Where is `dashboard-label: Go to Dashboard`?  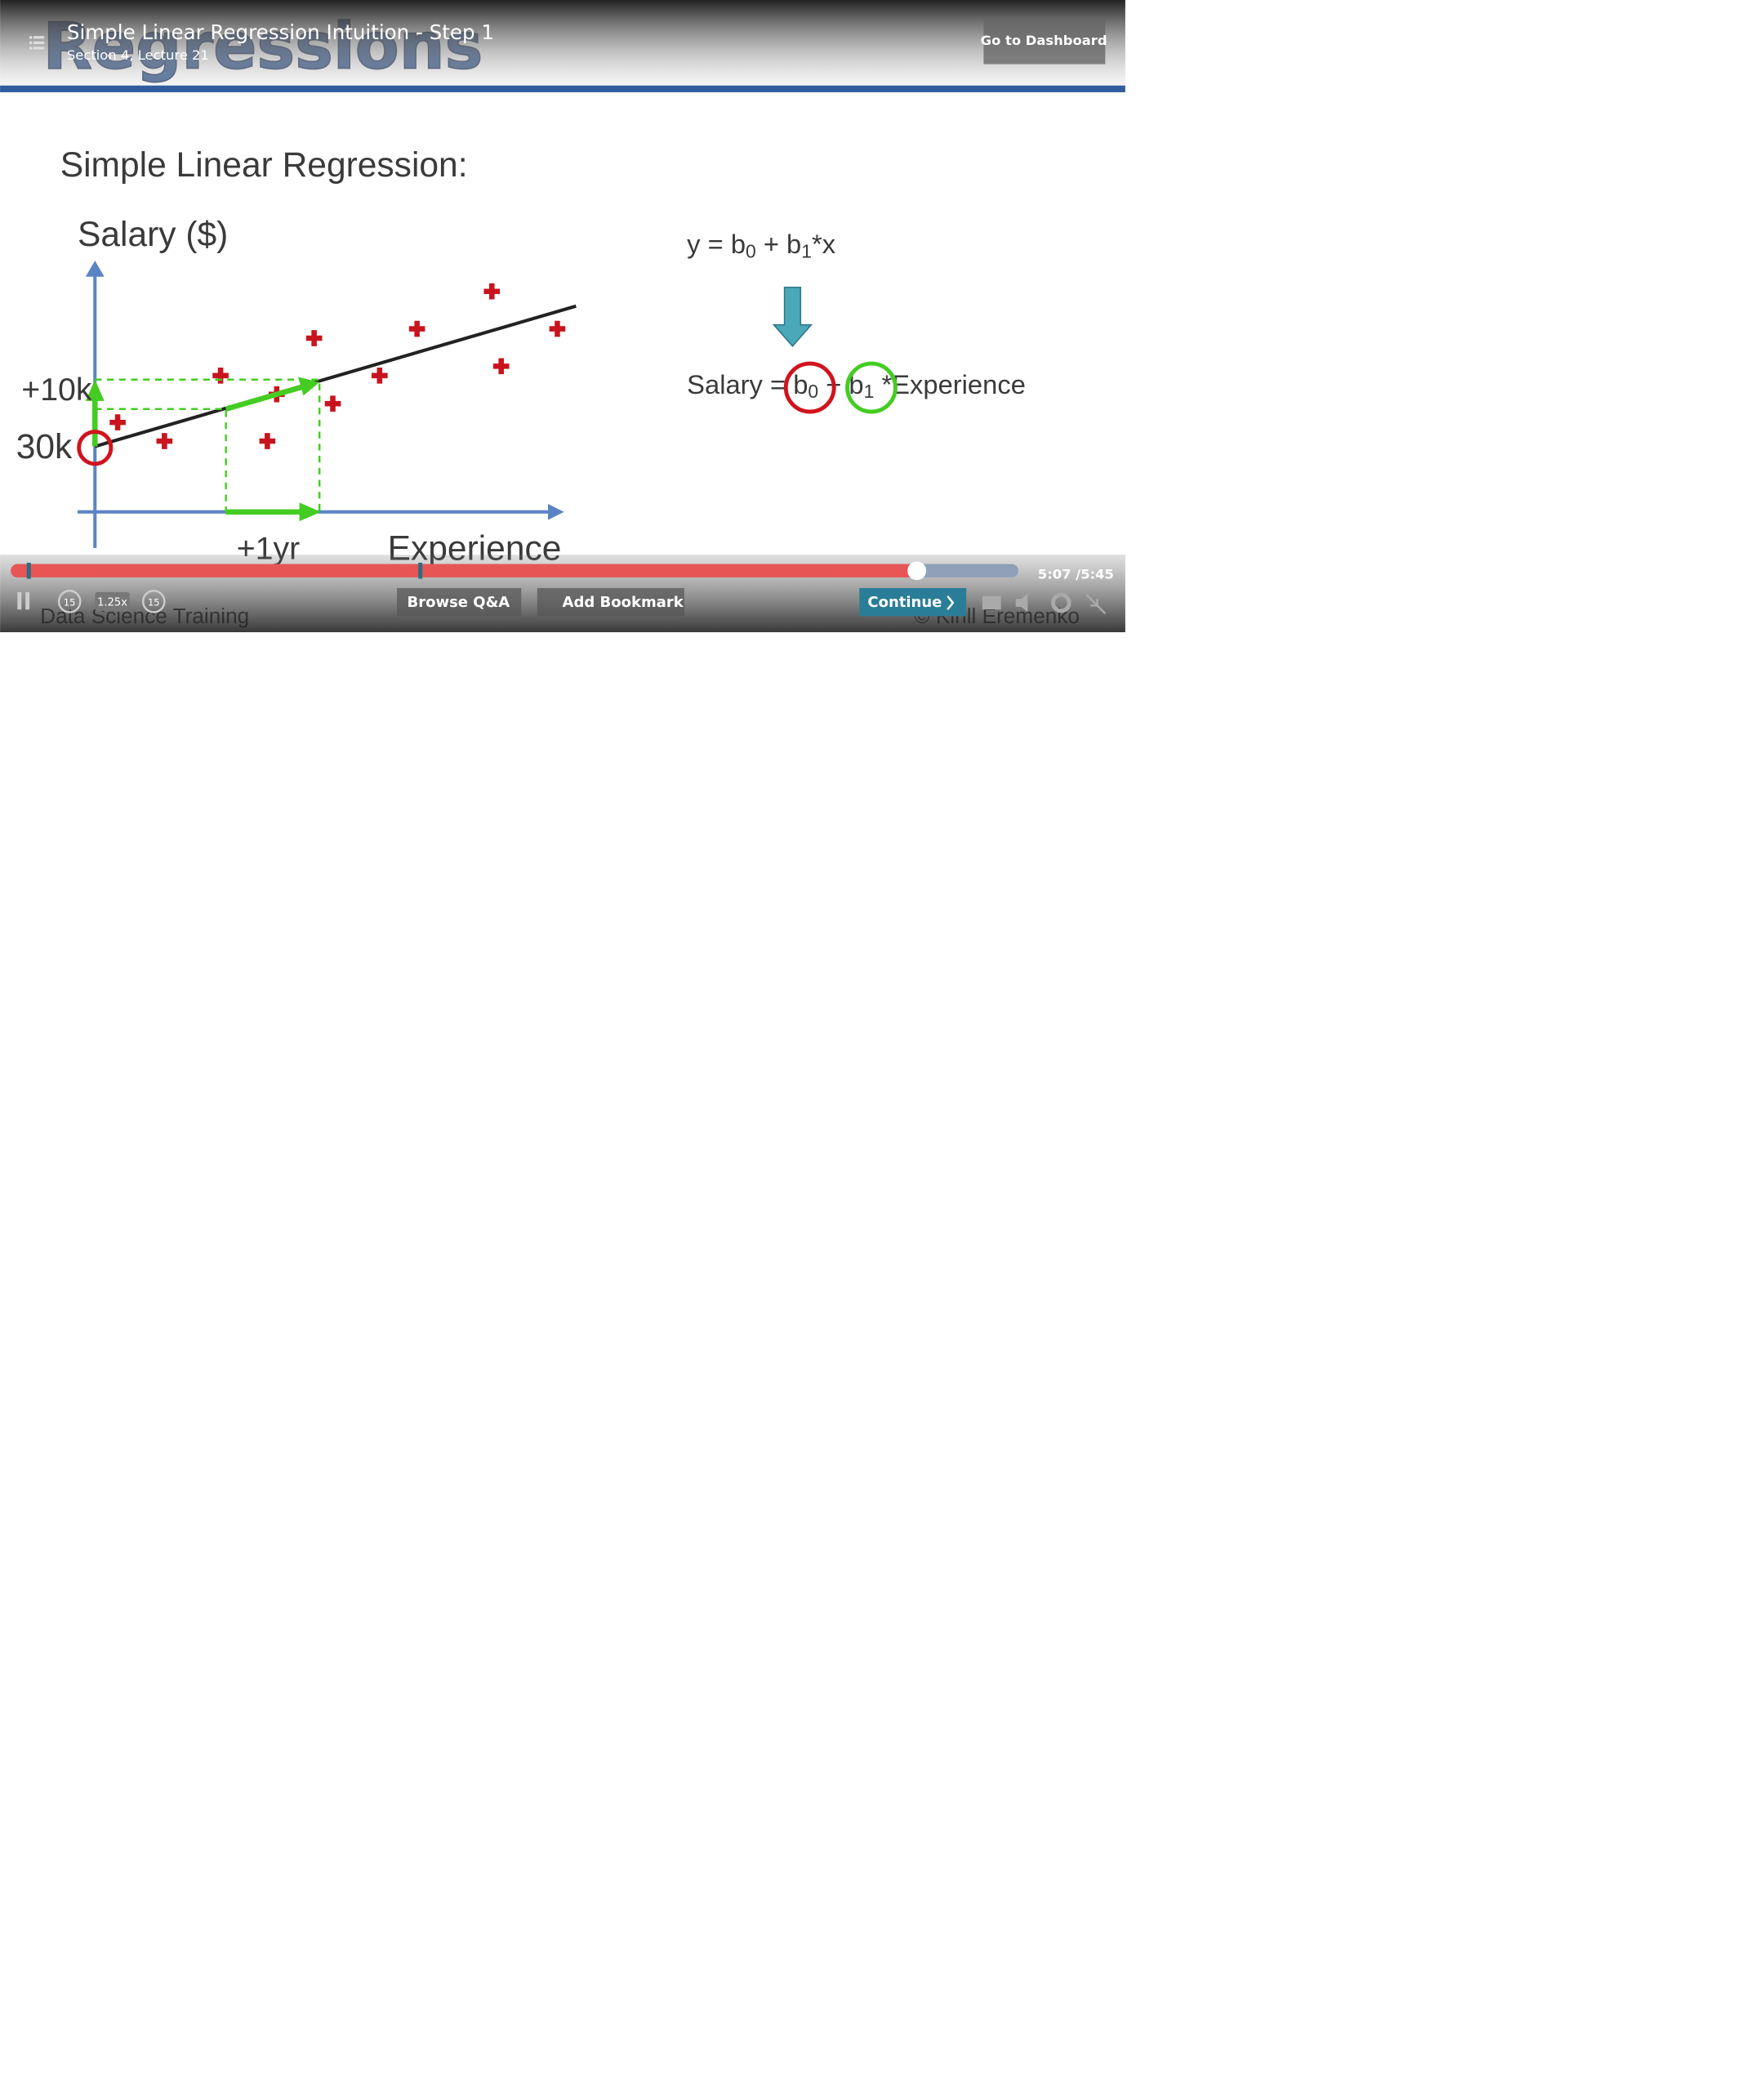 dashboard-label: Go to Dashboard is located at coordinates (1044, 40).